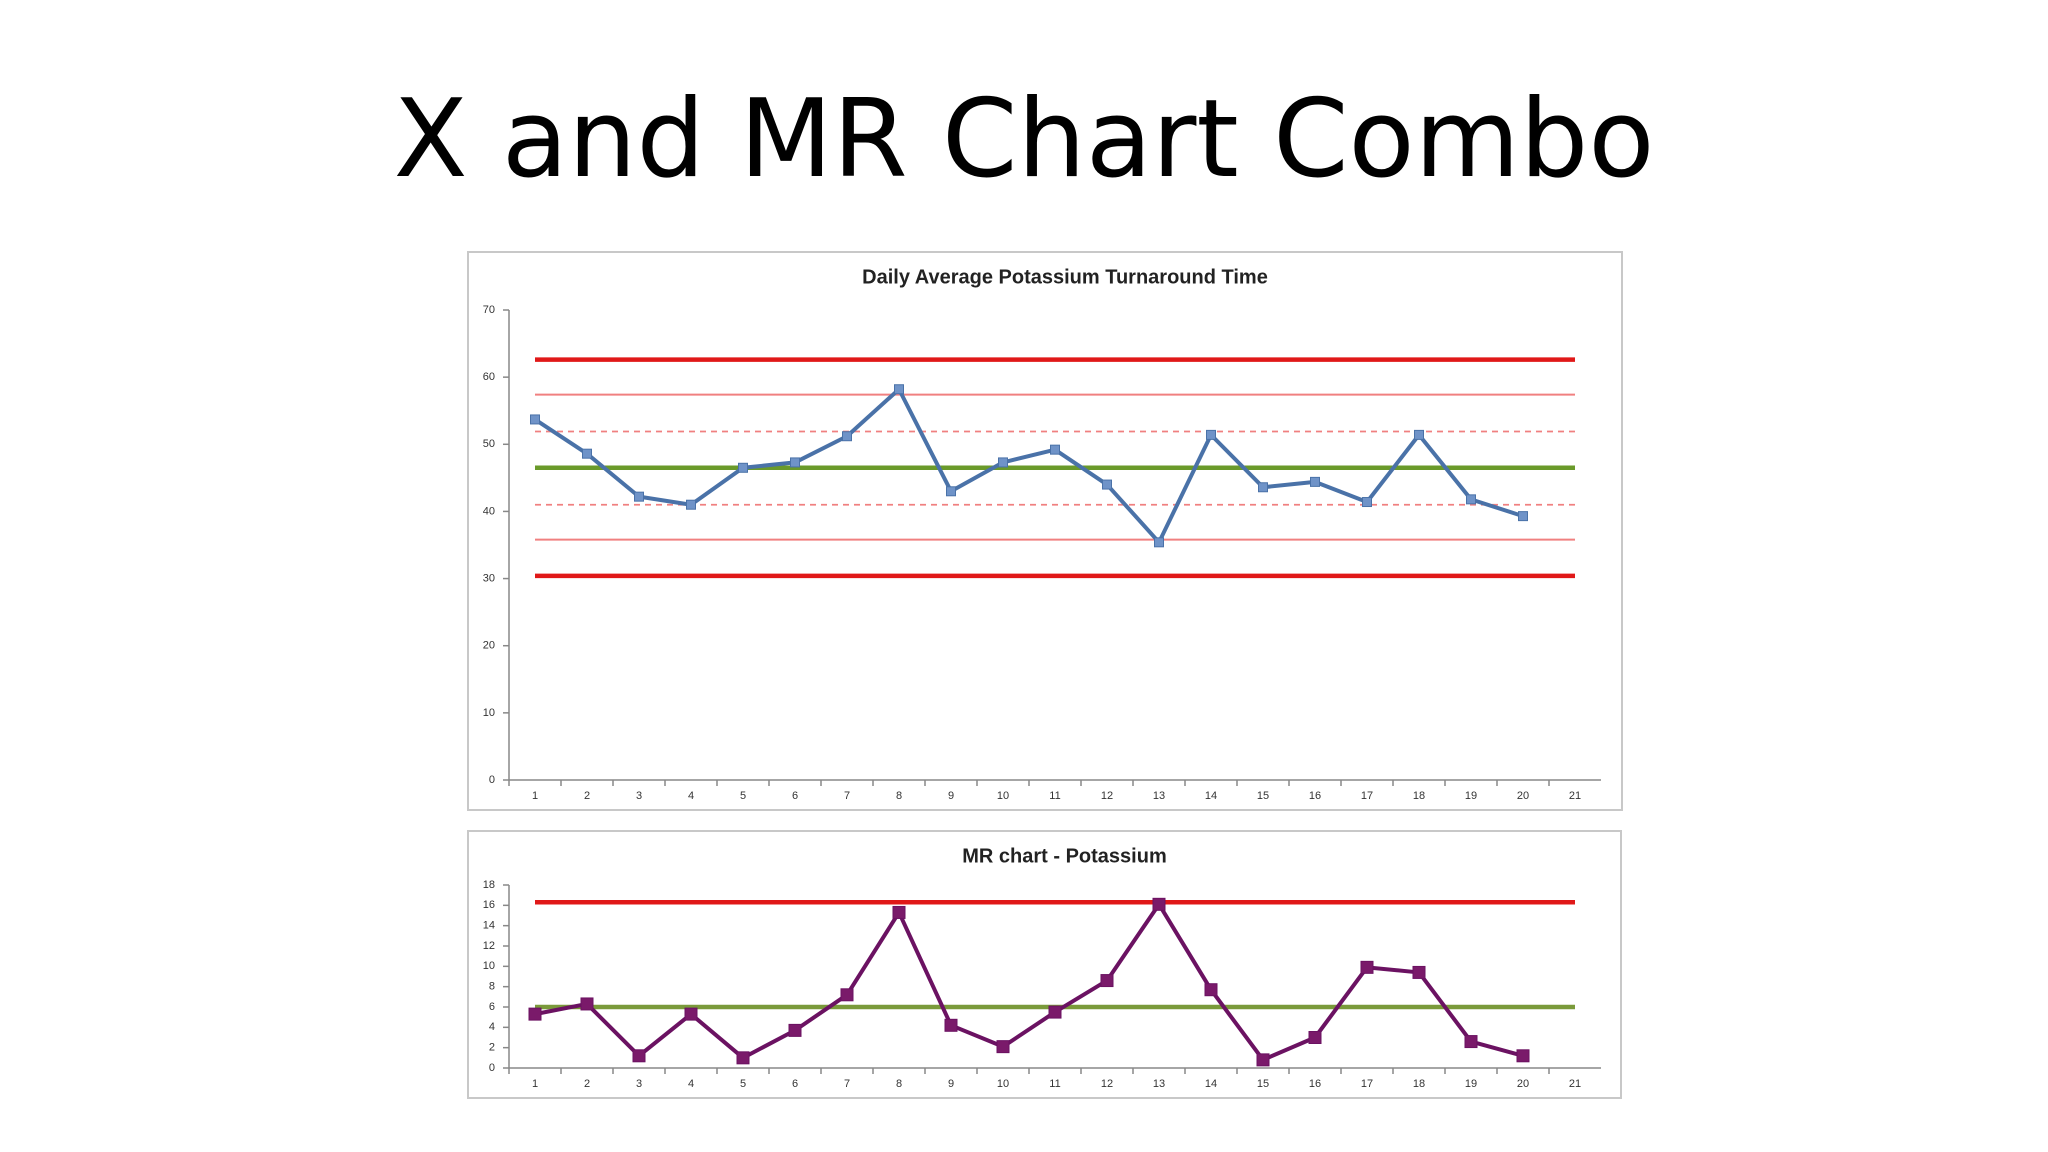 Image resolution: width=2048 pixels, height=1152 pixels. What do you see at coordinates (492, 1007) in the screenshot?
I see `y-tick-label: 6` at bounding box center [492, 1007].